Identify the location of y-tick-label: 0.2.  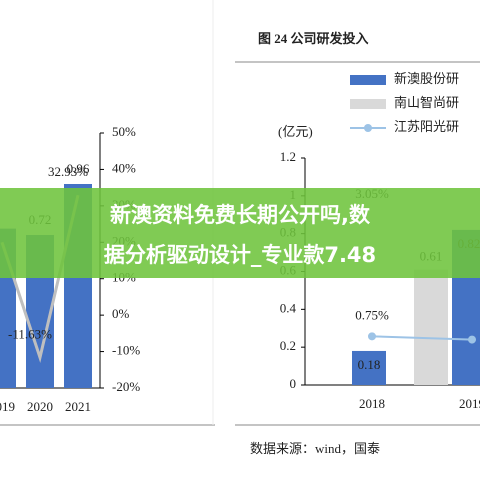
(288, 345).